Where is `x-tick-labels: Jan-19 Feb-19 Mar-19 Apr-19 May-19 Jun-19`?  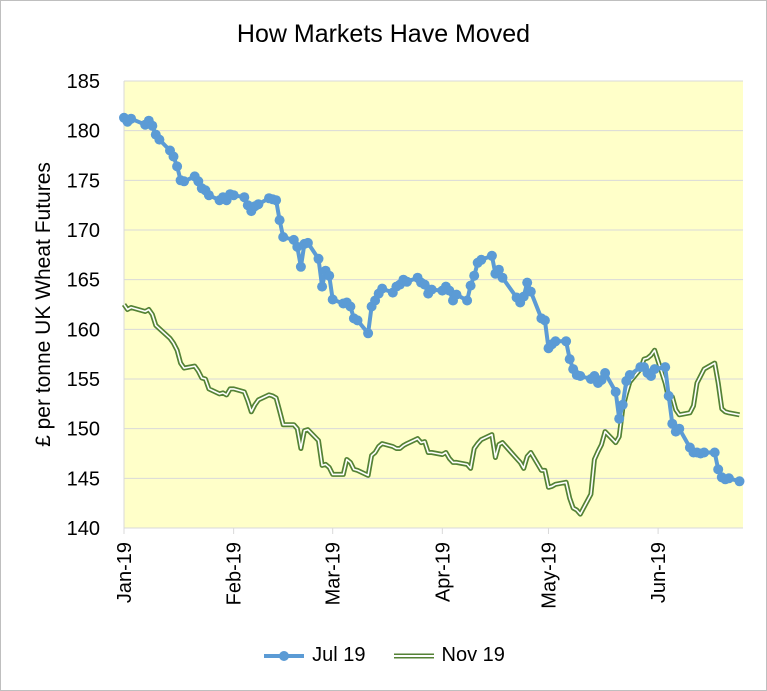
x-tick-labels: Jan-19 Feb-19 Mar-19 Apr-19 May-19 Jun-19 is located at coordinates (392, 575).